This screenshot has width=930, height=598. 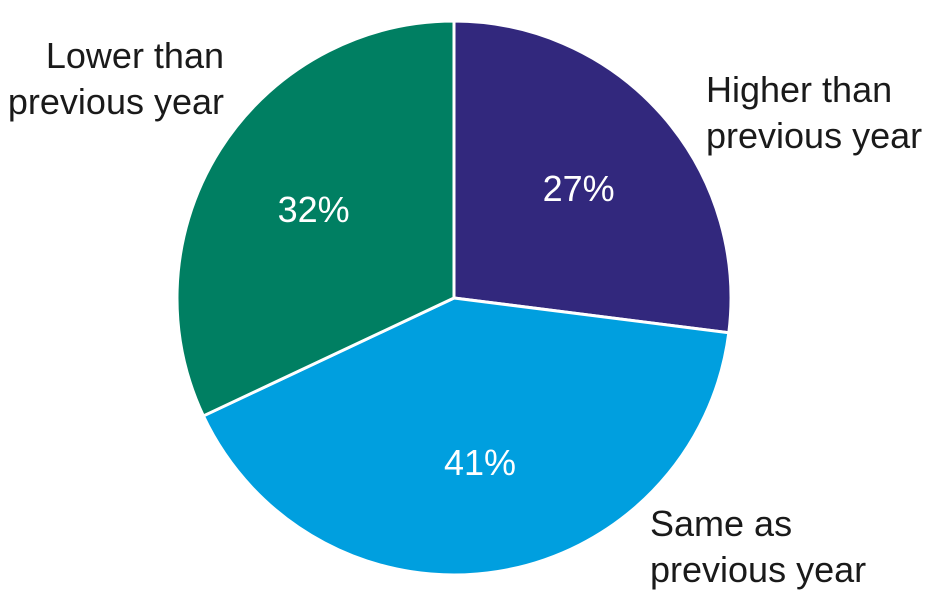 I want to click on slice-category-label-line: Same as, so click(x=721, y=523).